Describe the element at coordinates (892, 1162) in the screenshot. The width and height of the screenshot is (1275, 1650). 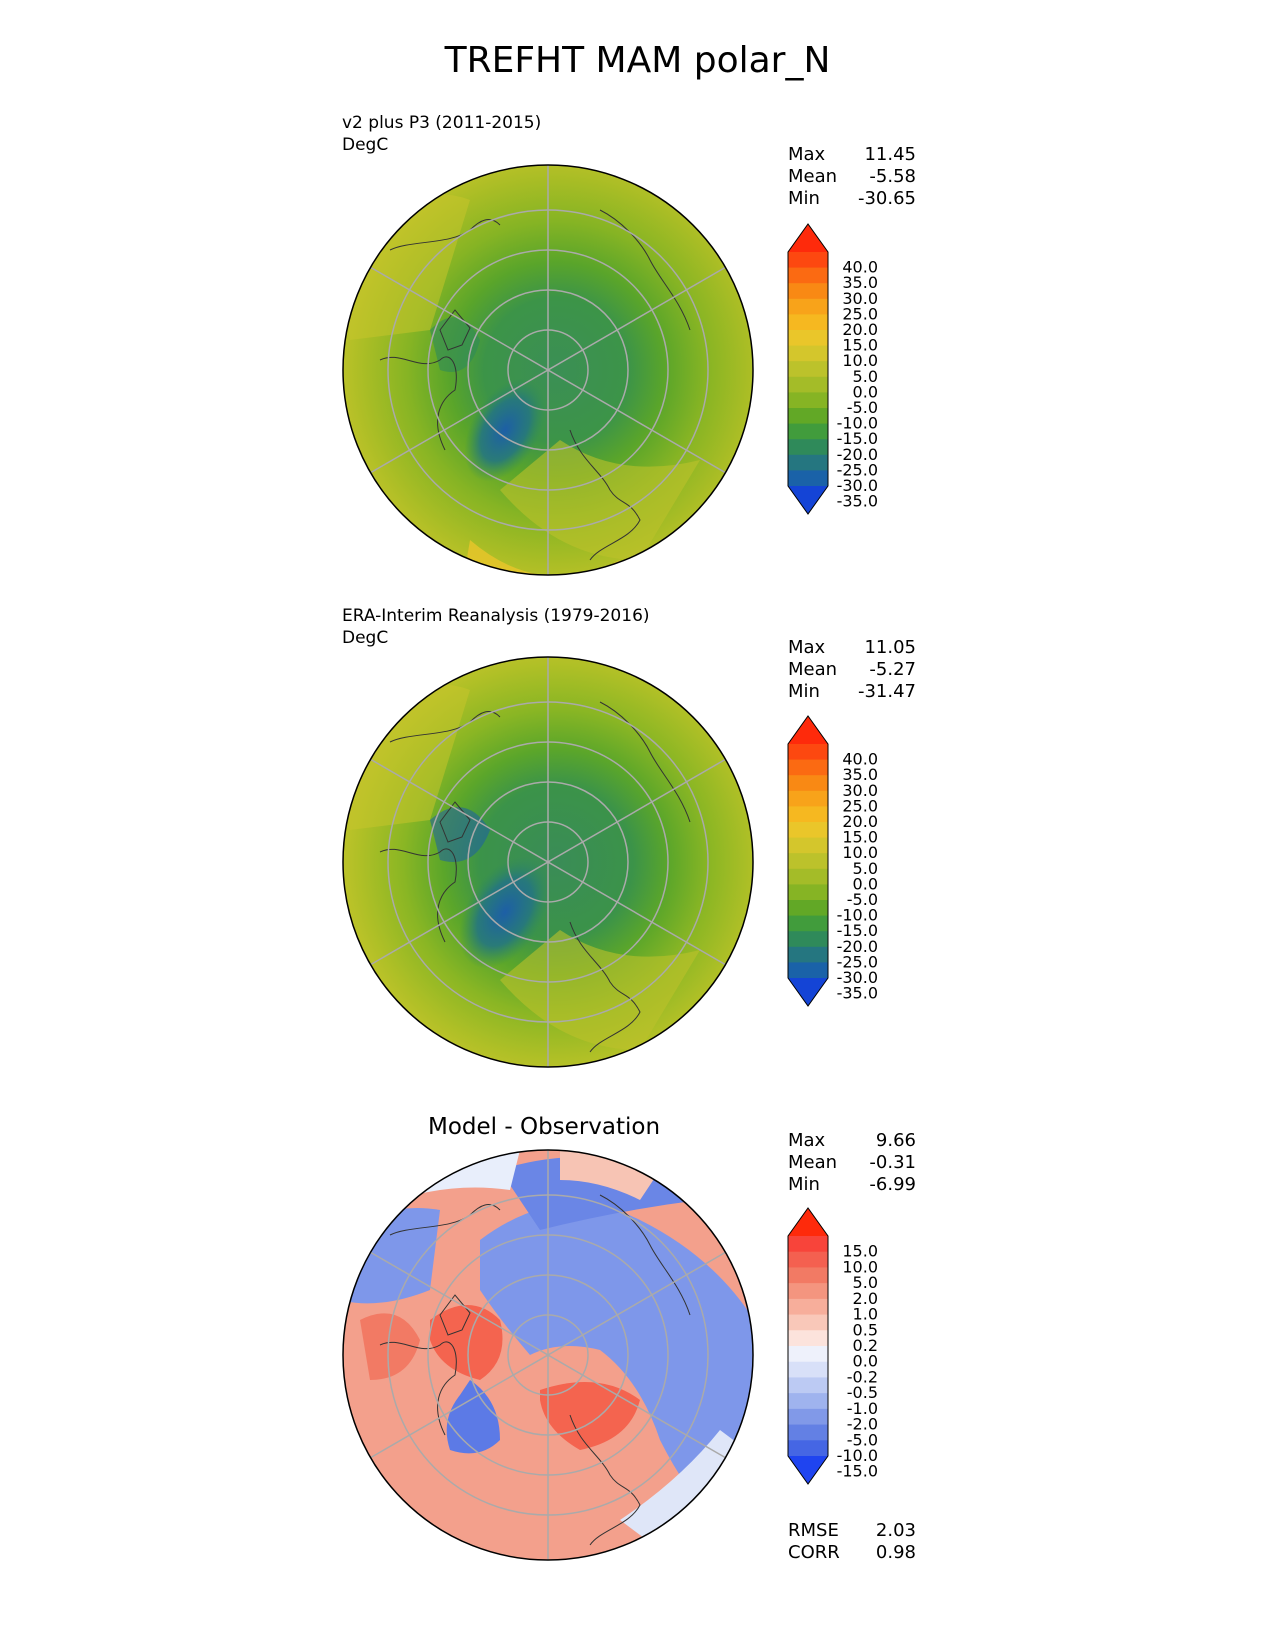
I see `panel3-mean-value: -0.31` at that location.